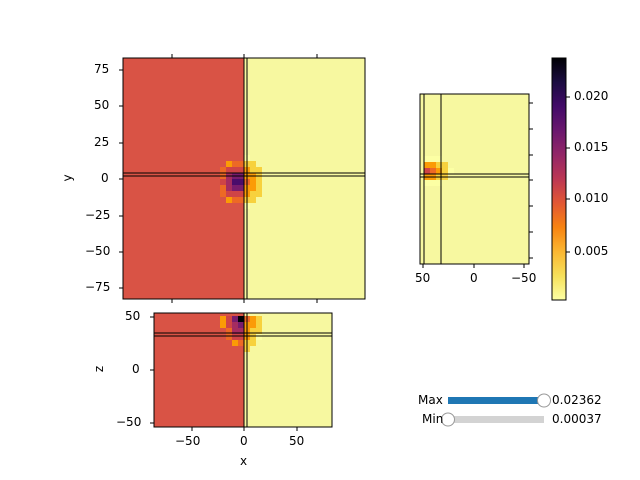 This screenshot has width=640, height=480. Describe the element at coordinates (224, 373) in the screenshot. I see `xz-ticks` at that location.